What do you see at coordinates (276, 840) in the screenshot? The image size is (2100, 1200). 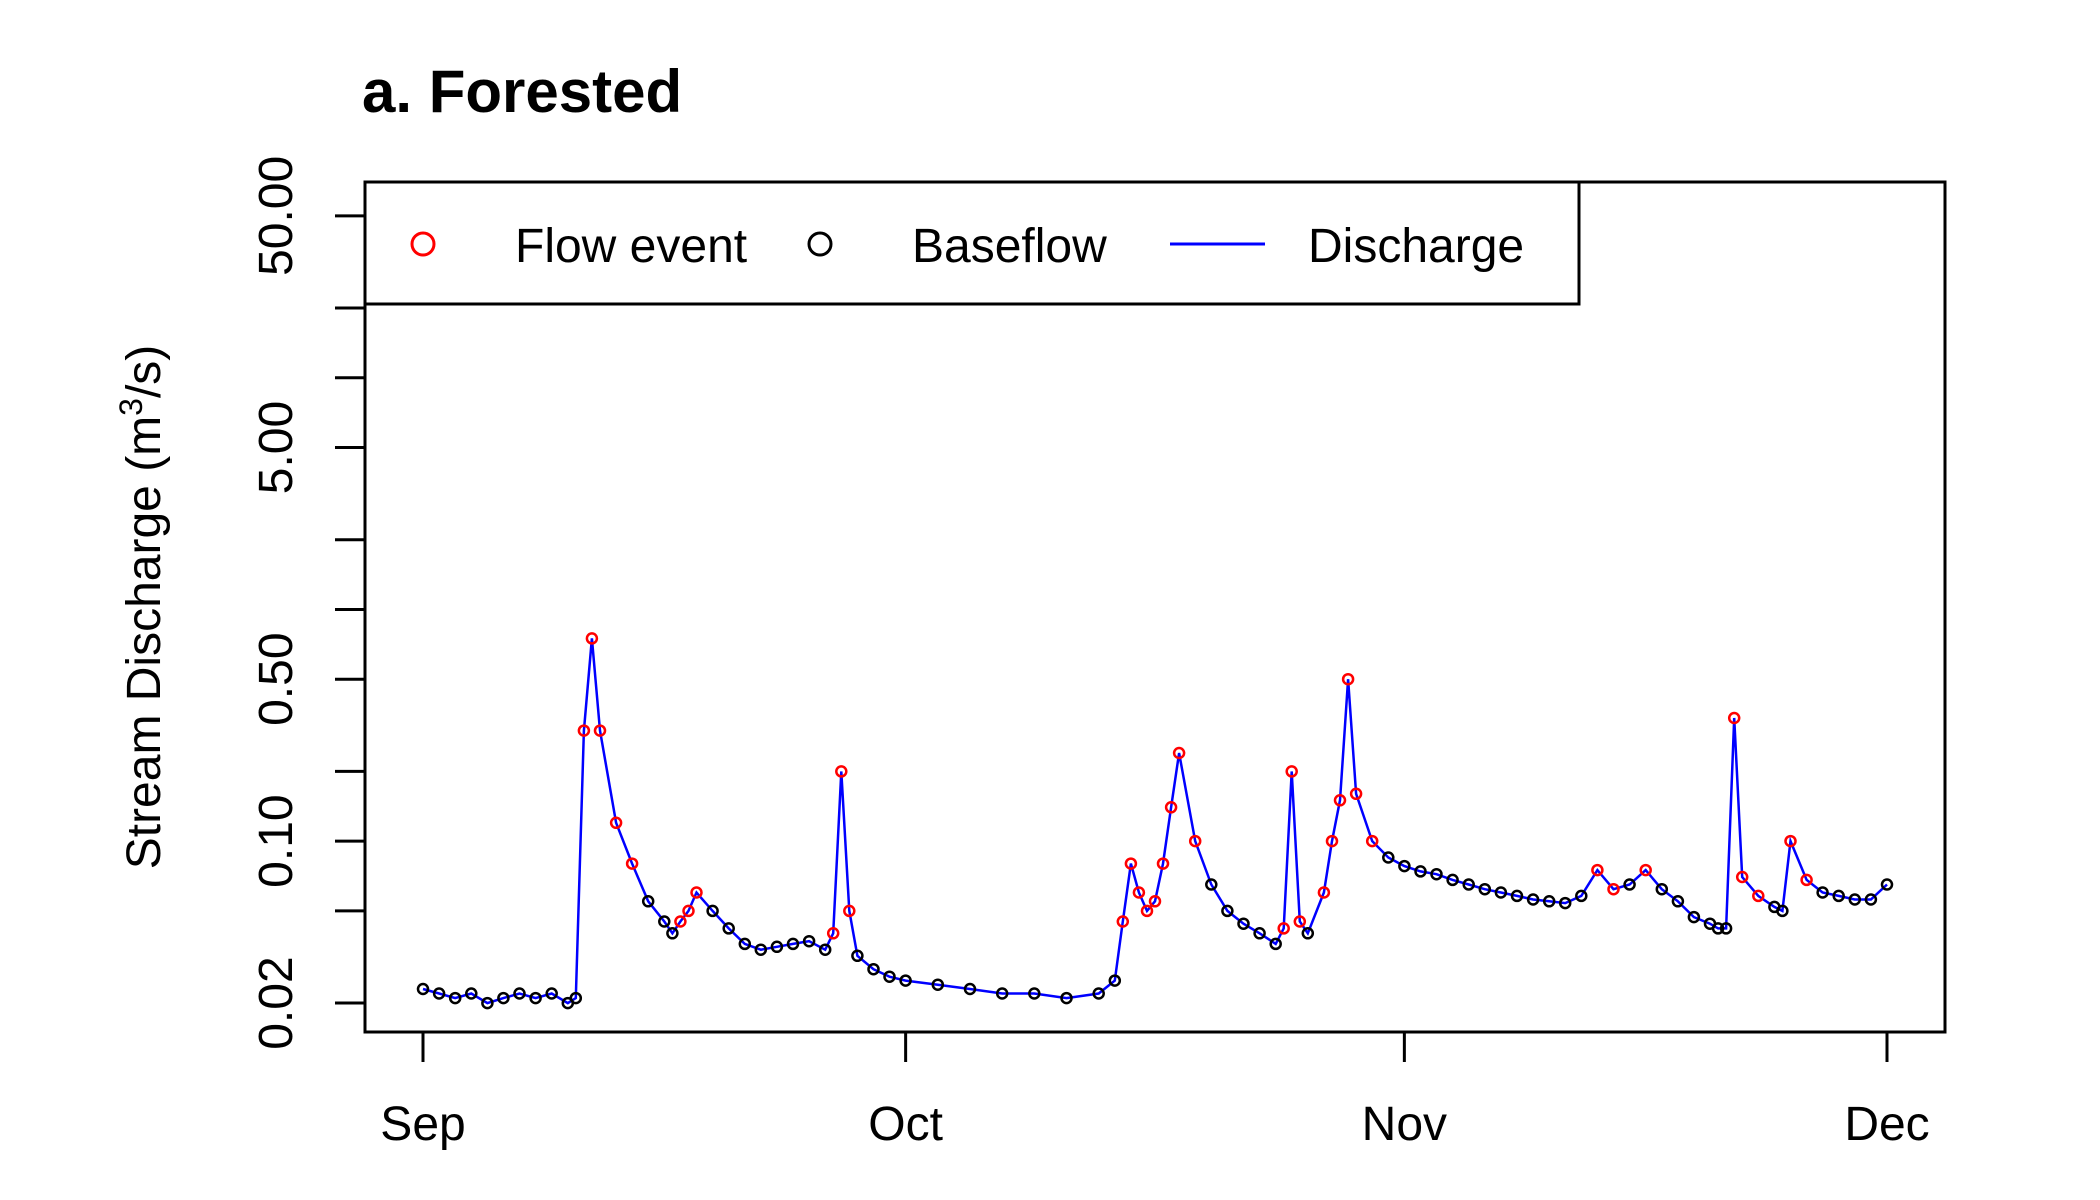 I see `y-tick-label: 0.10` at bounding box center [276, 840].